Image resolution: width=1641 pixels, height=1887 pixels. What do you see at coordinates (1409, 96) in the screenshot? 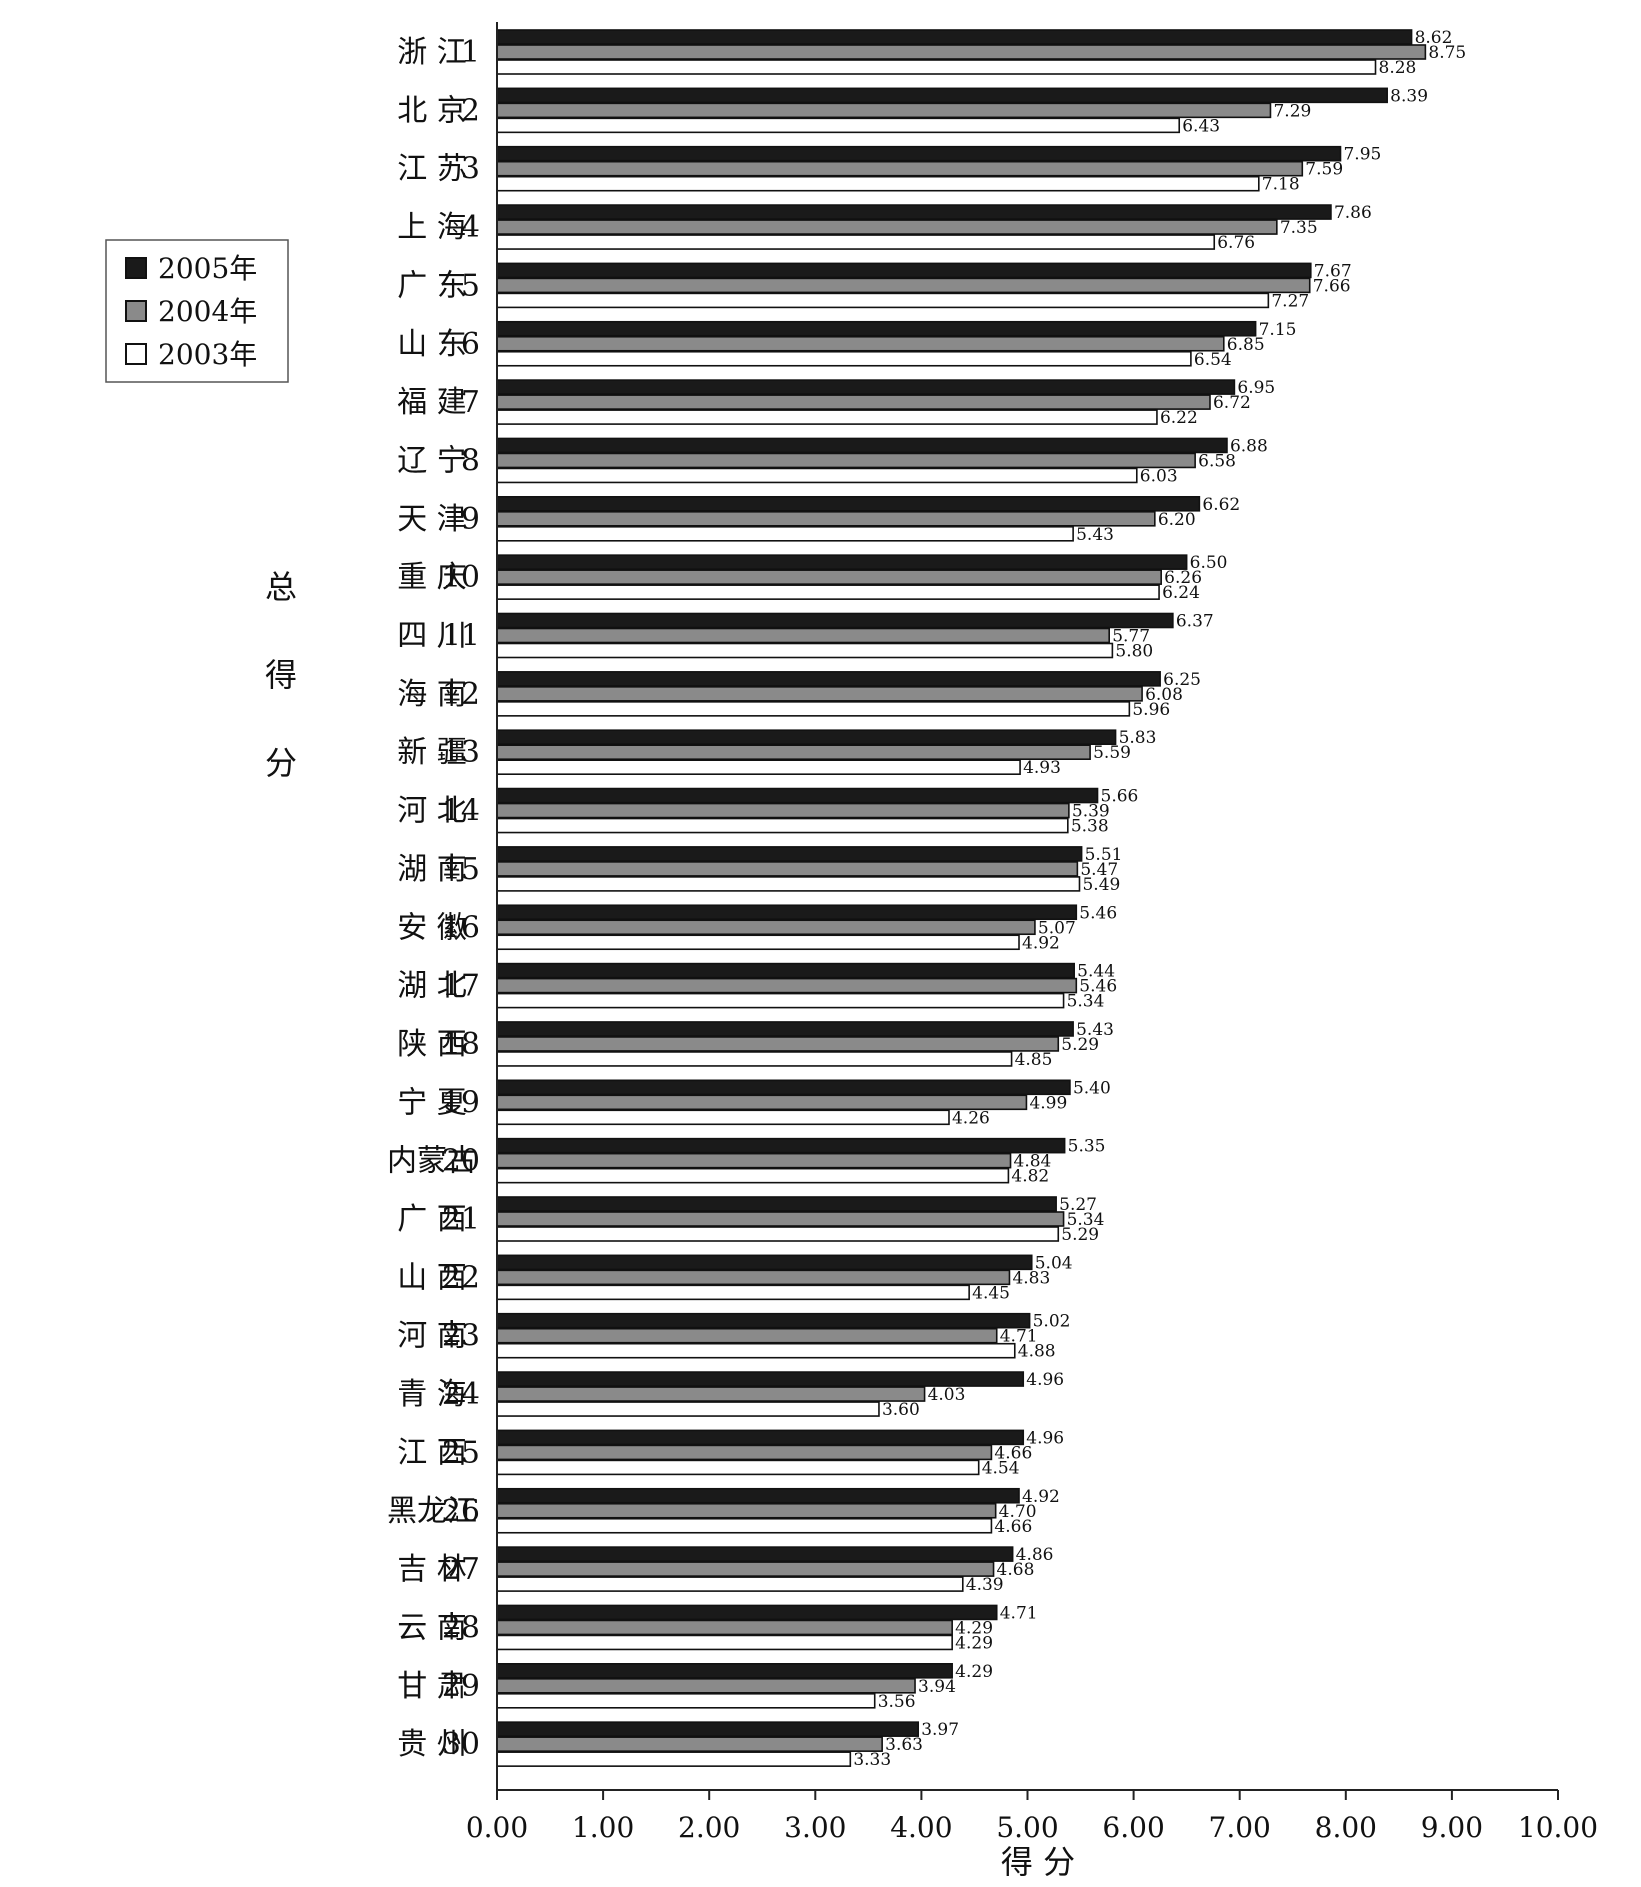
I see `data-label: 8.39` at bounding box center [1409, 96].